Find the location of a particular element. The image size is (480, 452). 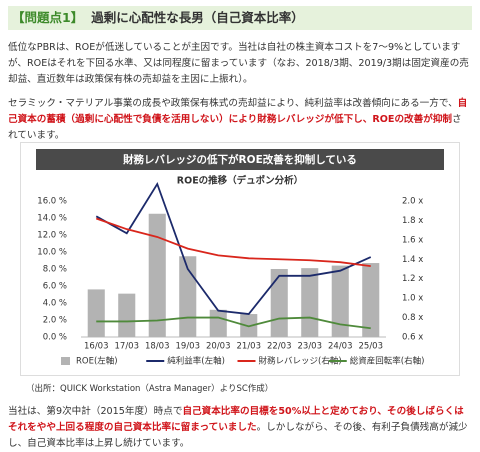

legend-label: 純利益率(左軸) is located at coordinates (196, 361).